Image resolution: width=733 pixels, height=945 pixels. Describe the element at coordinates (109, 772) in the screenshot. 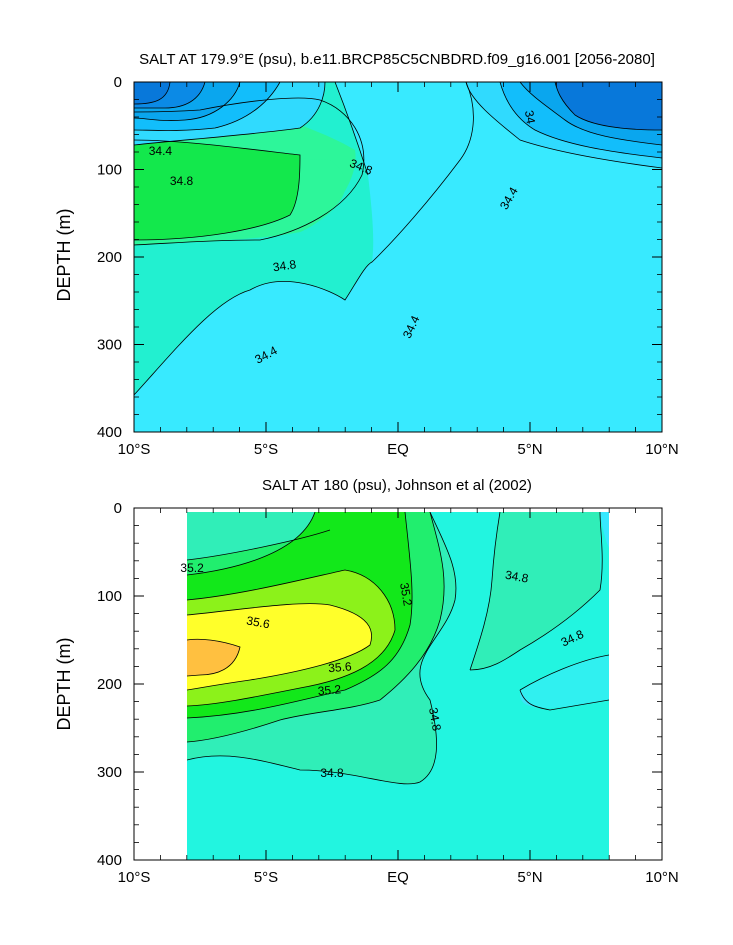

I see `bottom-y-tick-label: 300` at that location.